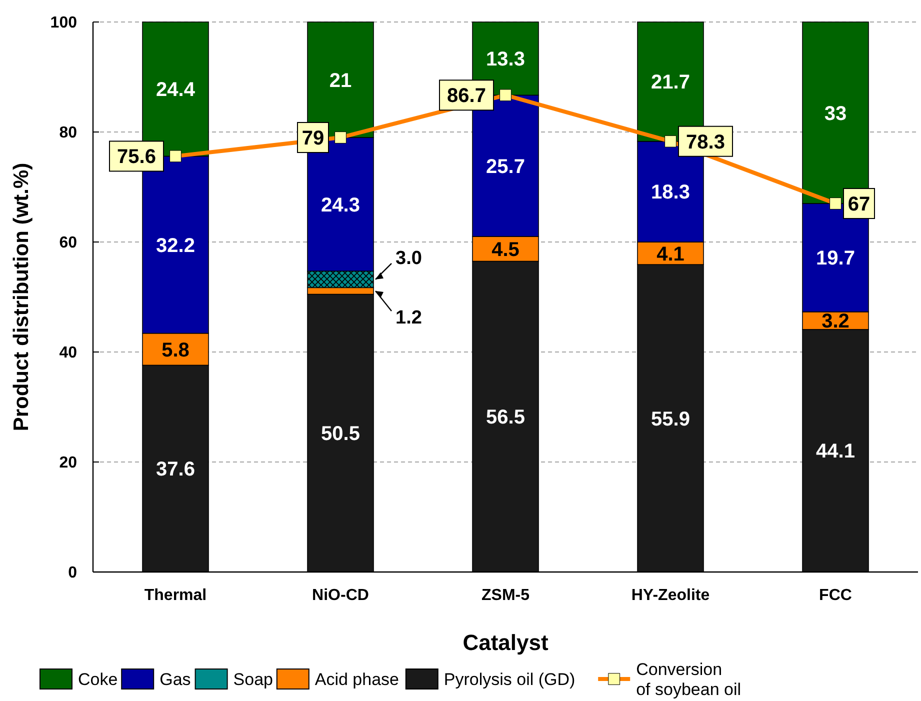 The height and width of the screenshot is (701, 921). I want to click on x-tick-label: NiO-CD, so click(340, 595).